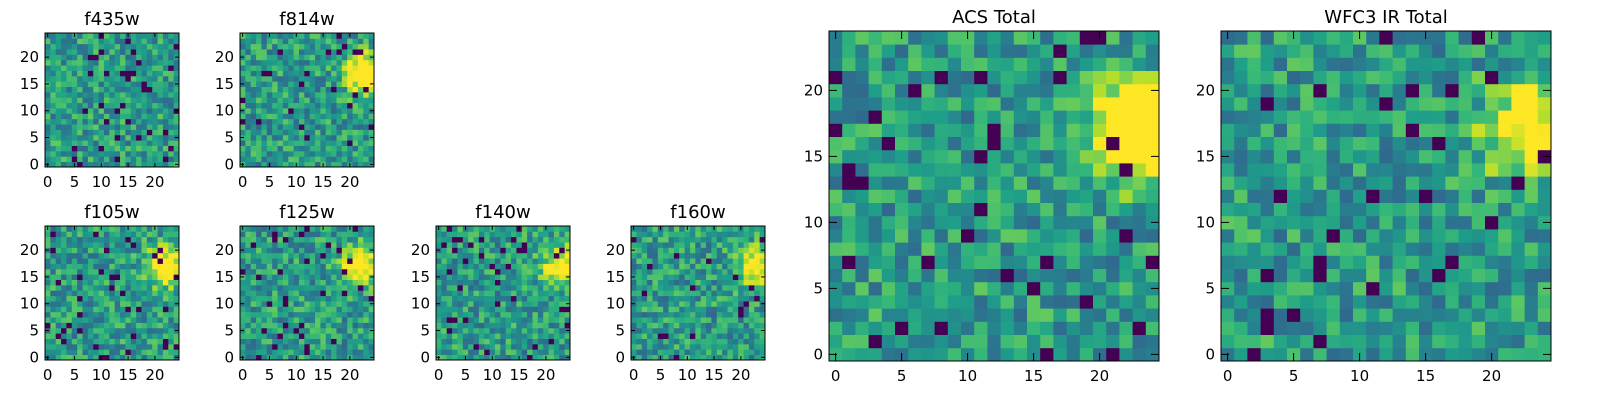  What do you see at coordinates (101, 182) in the screenshot?
I see `x-tick-label: 10` at bounding box center [101, 182].